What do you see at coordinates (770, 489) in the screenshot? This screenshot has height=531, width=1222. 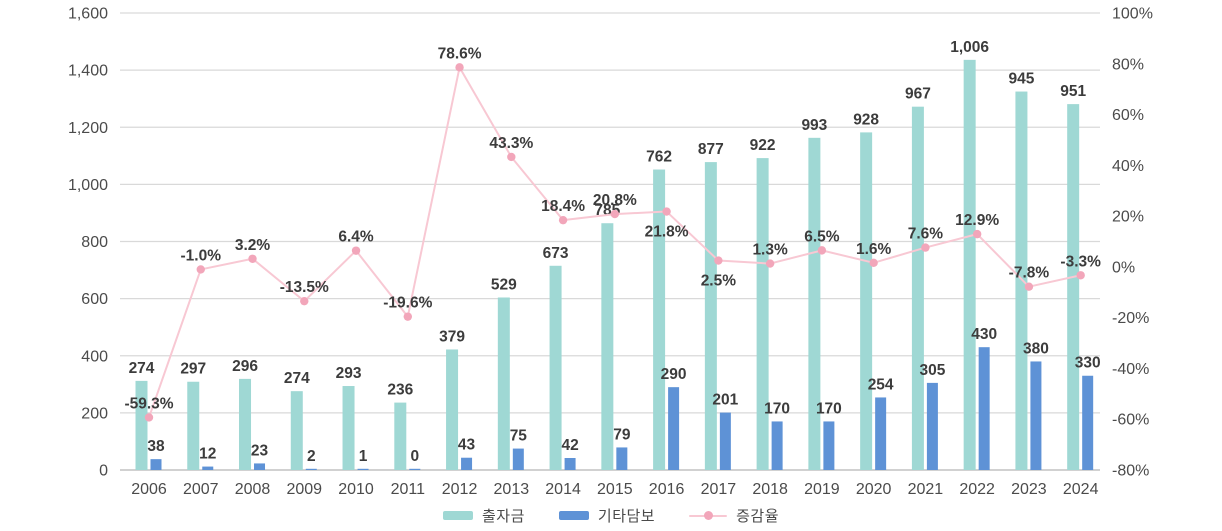 I see `x-axis-tick-2018: 2018` at bounding box center [770, 489].